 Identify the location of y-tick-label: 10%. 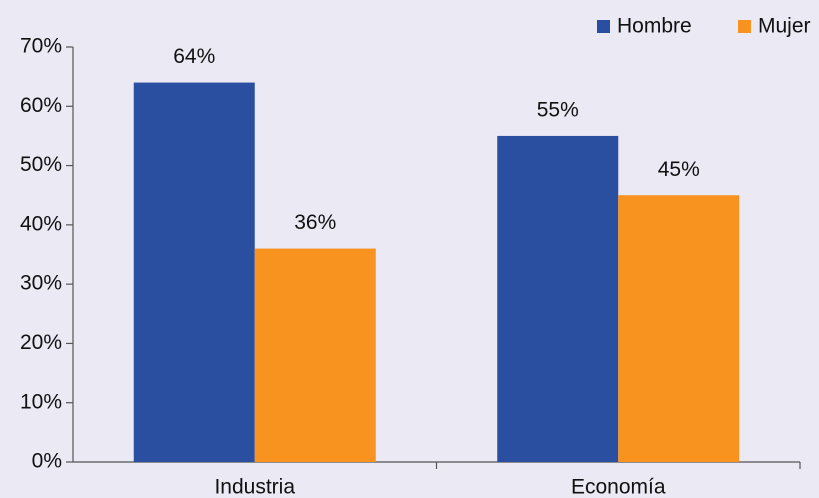
(41, 401).